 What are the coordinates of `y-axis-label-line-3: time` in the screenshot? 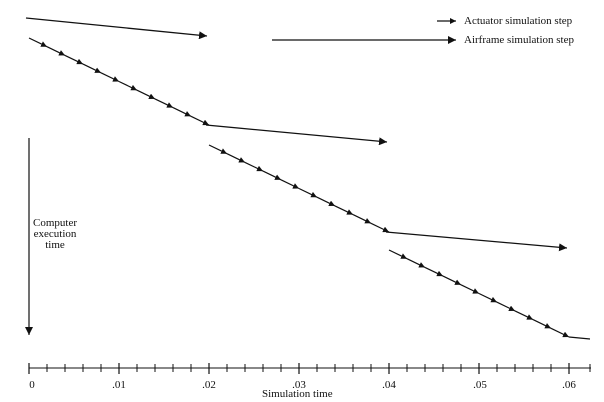 It's located at (55, 245).